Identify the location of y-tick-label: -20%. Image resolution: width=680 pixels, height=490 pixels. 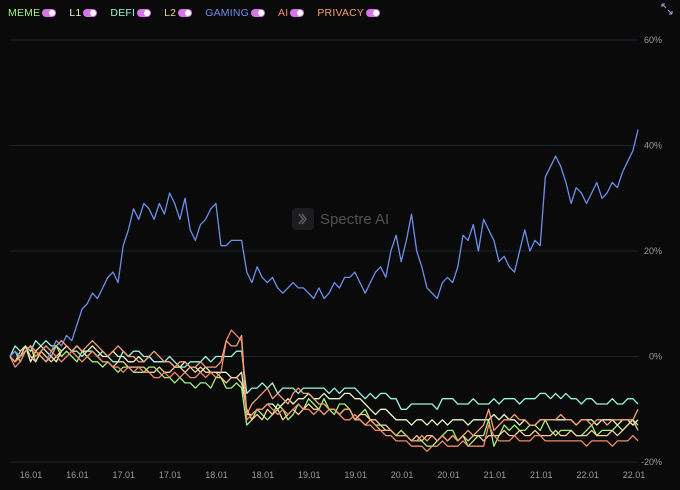
(651, 462).